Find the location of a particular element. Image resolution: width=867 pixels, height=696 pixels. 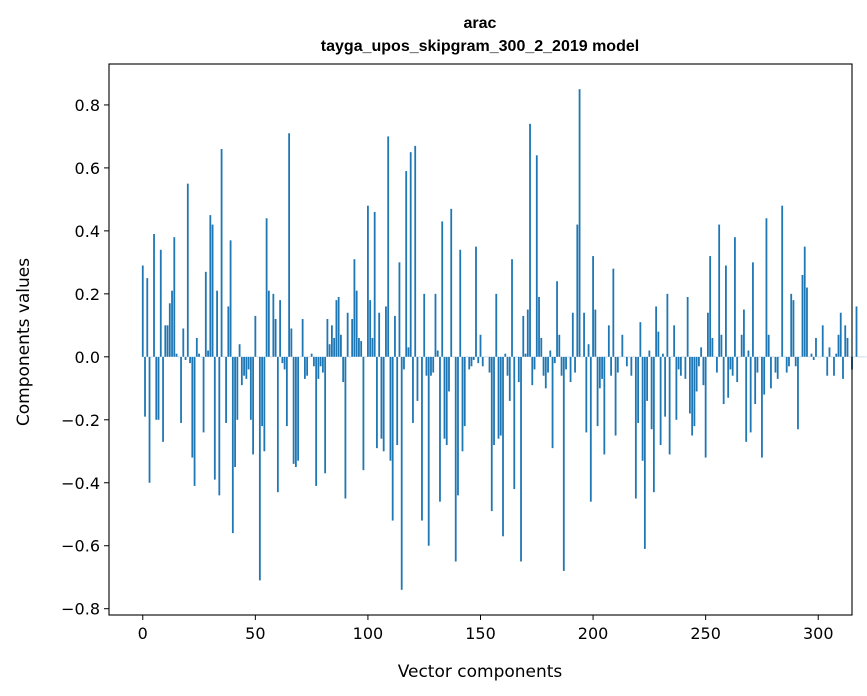

x-tick-label: 0 is located at coordinates (143, 633).